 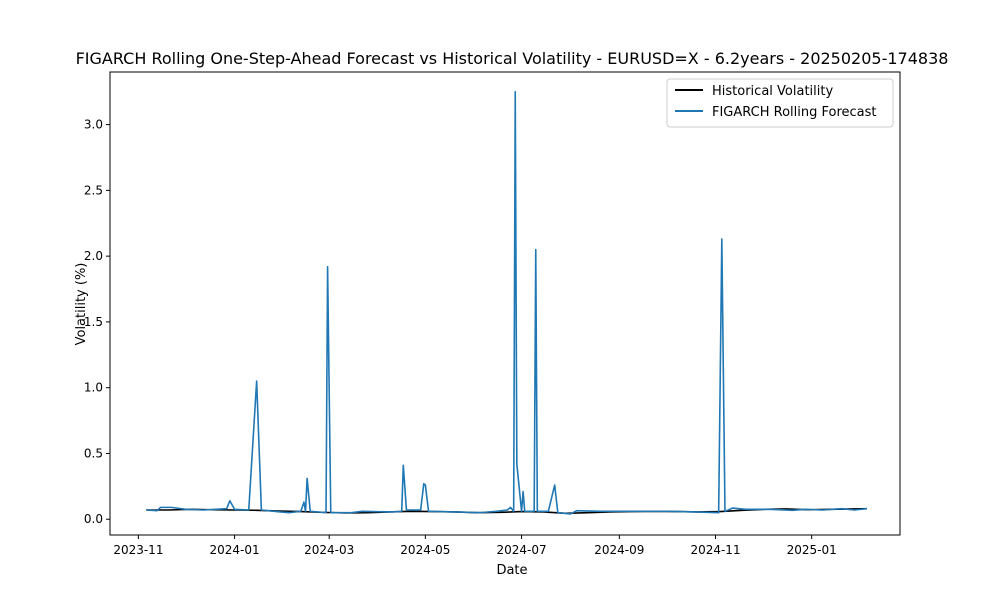 I want to click on y-axis-title: Volatility (%), so click(x=81, y=304).